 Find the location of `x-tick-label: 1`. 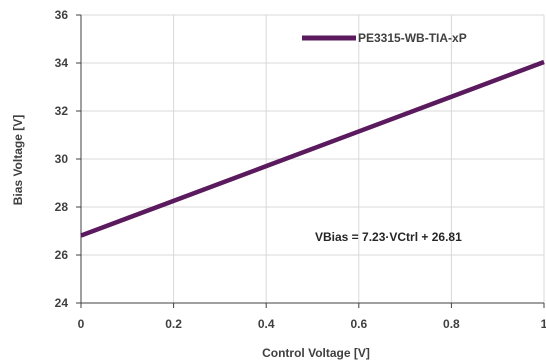

x-tick-label: 1 is located at coordinates (543, 324).